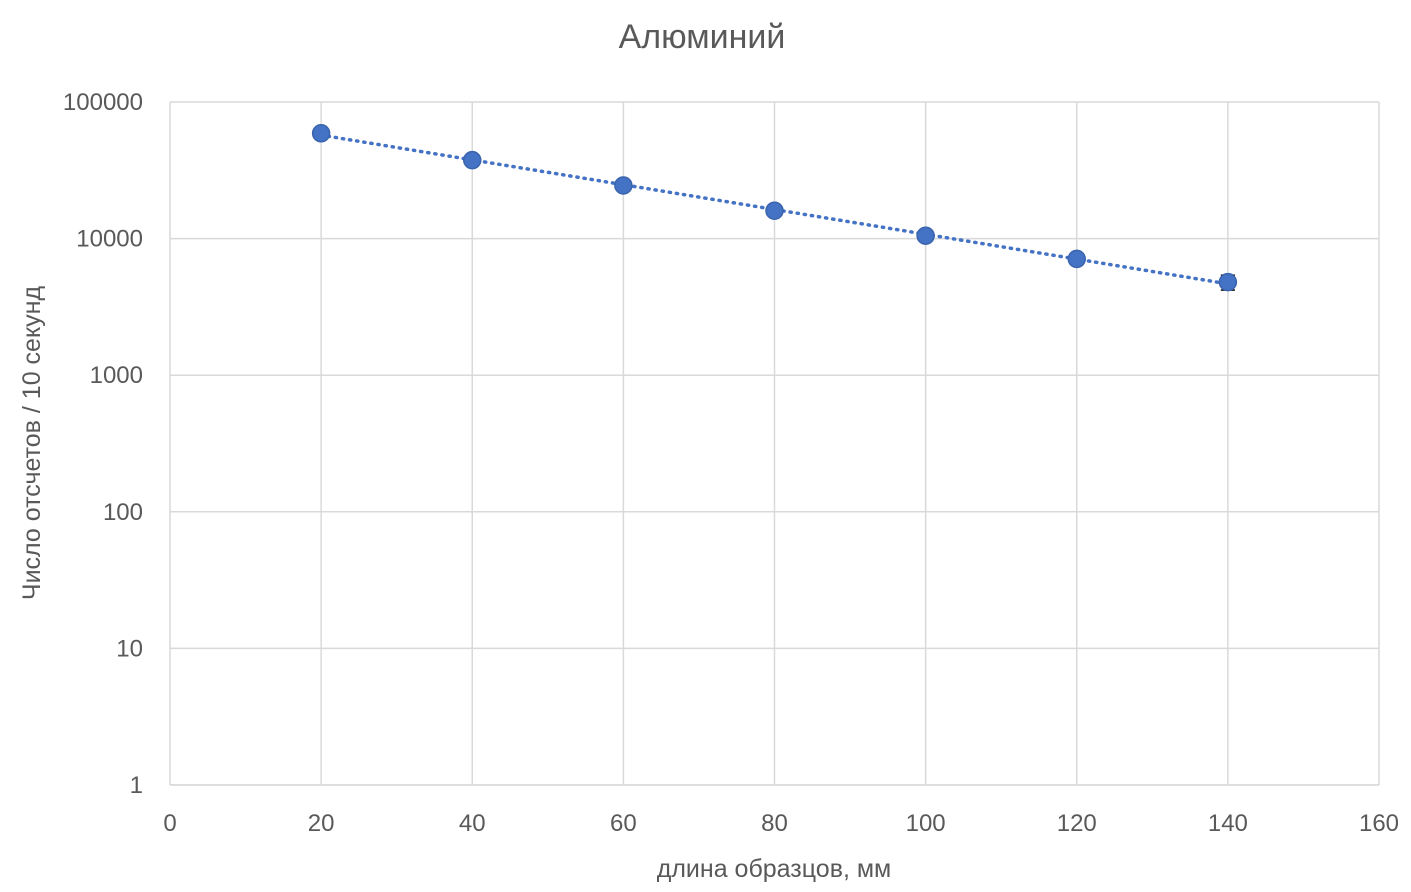  I want to click on y-tick-label: 1000, so click(116, 375).